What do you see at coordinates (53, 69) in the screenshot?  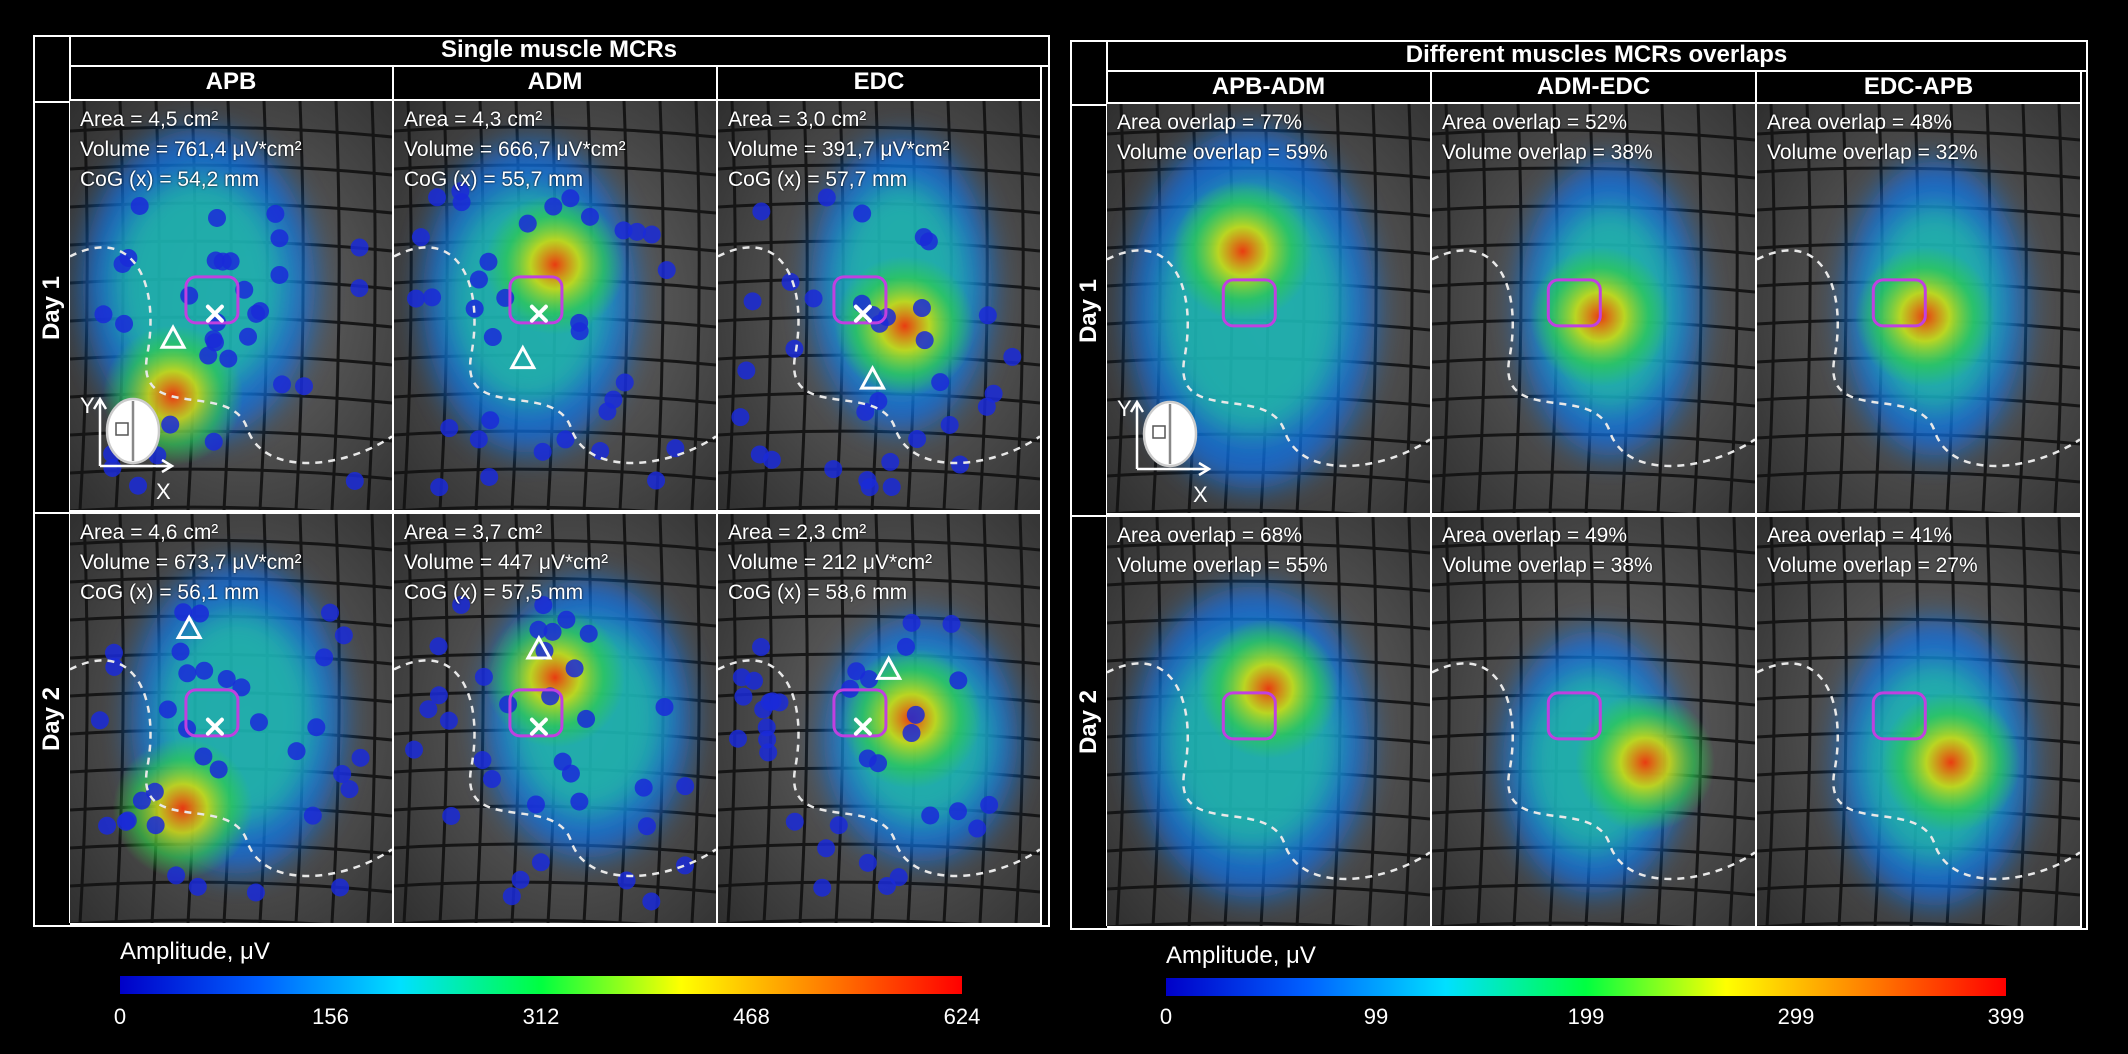 I see `left-row-header-corner` at bounding box center [53, 69].